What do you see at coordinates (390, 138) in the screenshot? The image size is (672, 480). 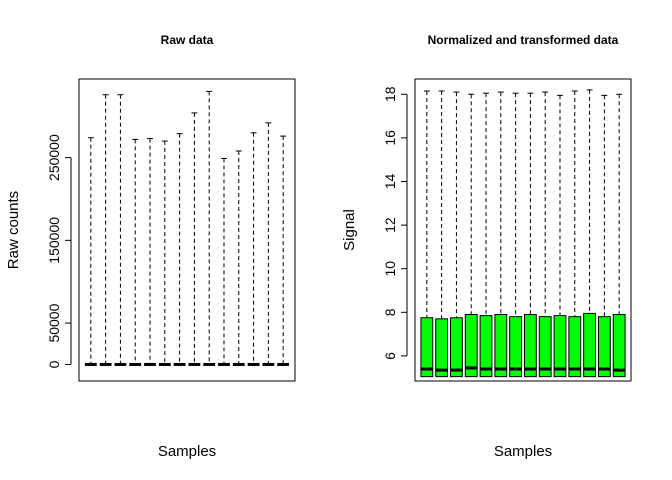 I see `normalized-data-y-tick-label: 16` at bounding box center [390, 138].